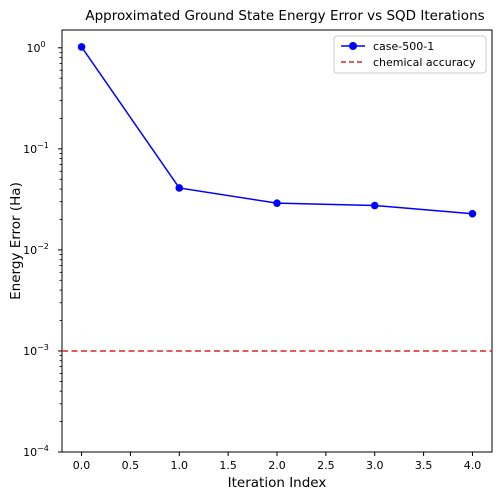 This screenshot has width=499, height=500. I want to click on y-axis-label: Energy Error (Ha), so click(16, 241).